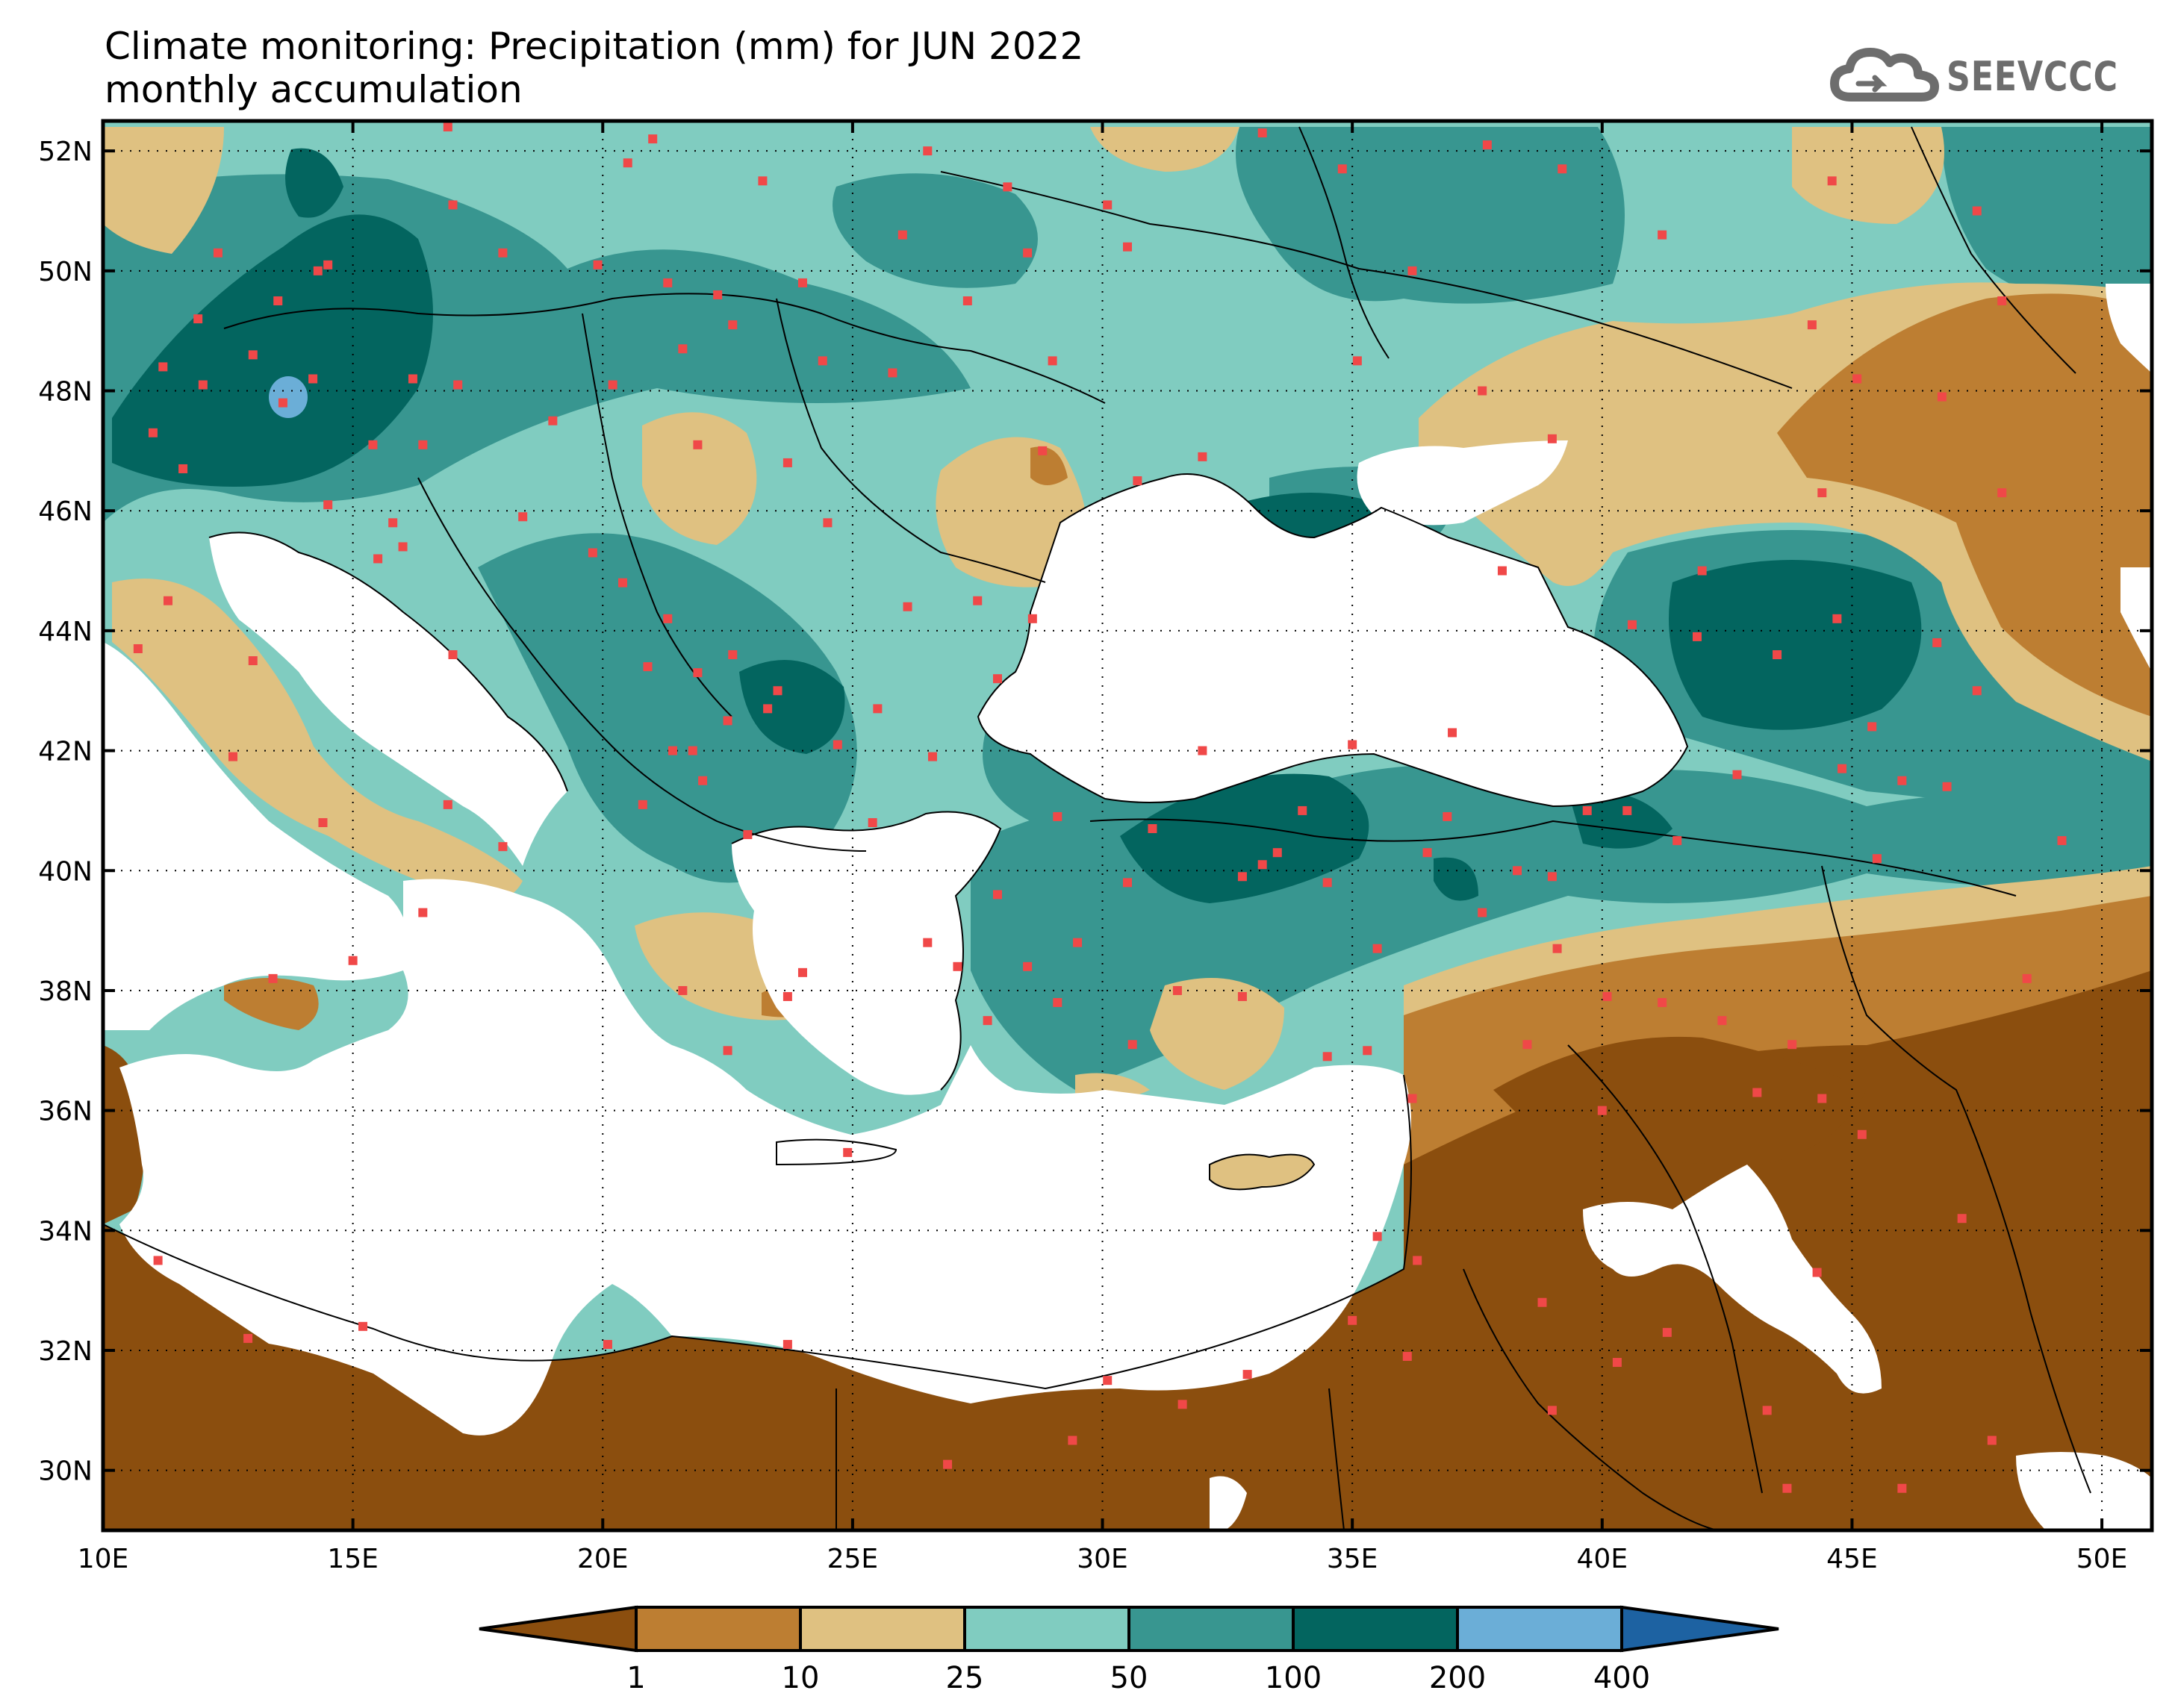 The width and height of the screenshot is (2175, 1708). I want to click on lat-tick-label: 34N, so click(65, 1231).